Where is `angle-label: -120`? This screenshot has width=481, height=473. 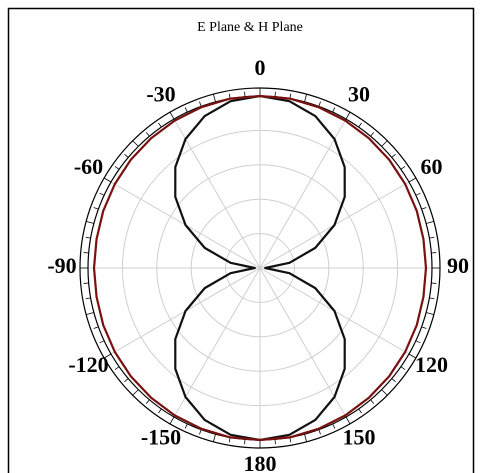 angle-label: -120 is located at coordinates (88, 364).